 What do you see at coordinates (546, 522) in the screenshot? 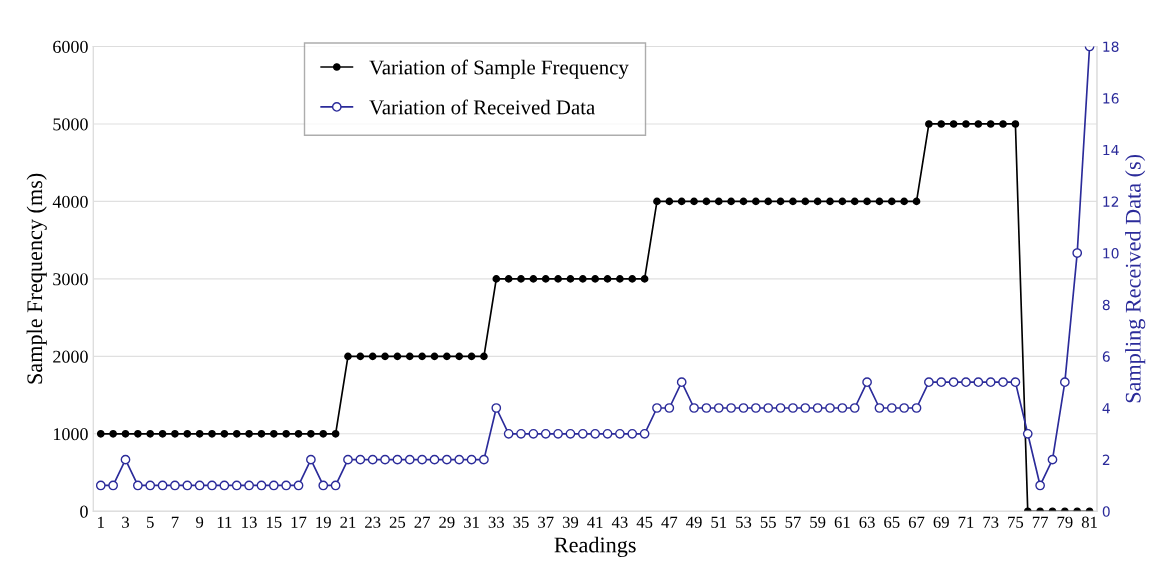
I see `x-tick-label: 37` at bounding box center [546, 522].